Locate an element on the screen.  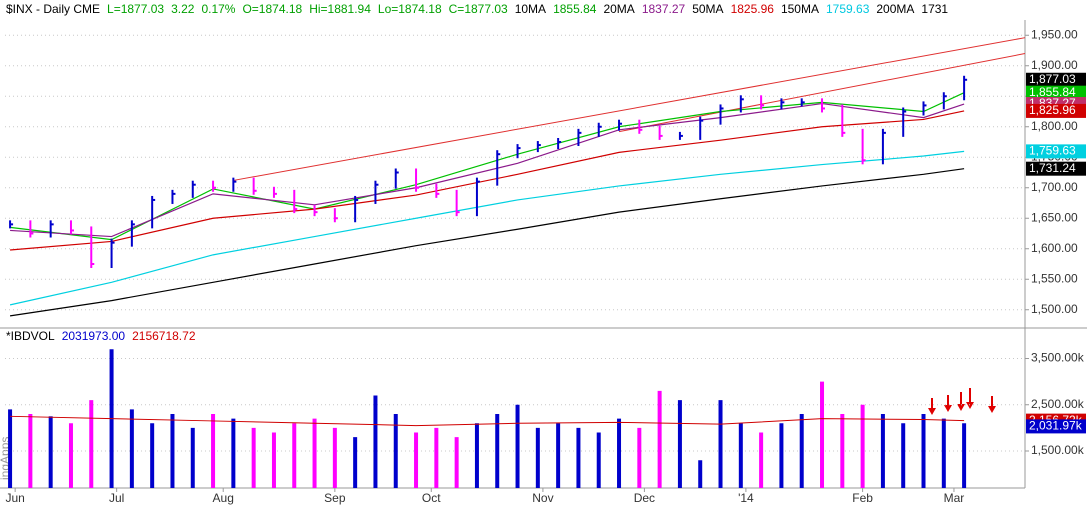
y-tick-label: 1,600.00 is located at coordinates (1054, 248).